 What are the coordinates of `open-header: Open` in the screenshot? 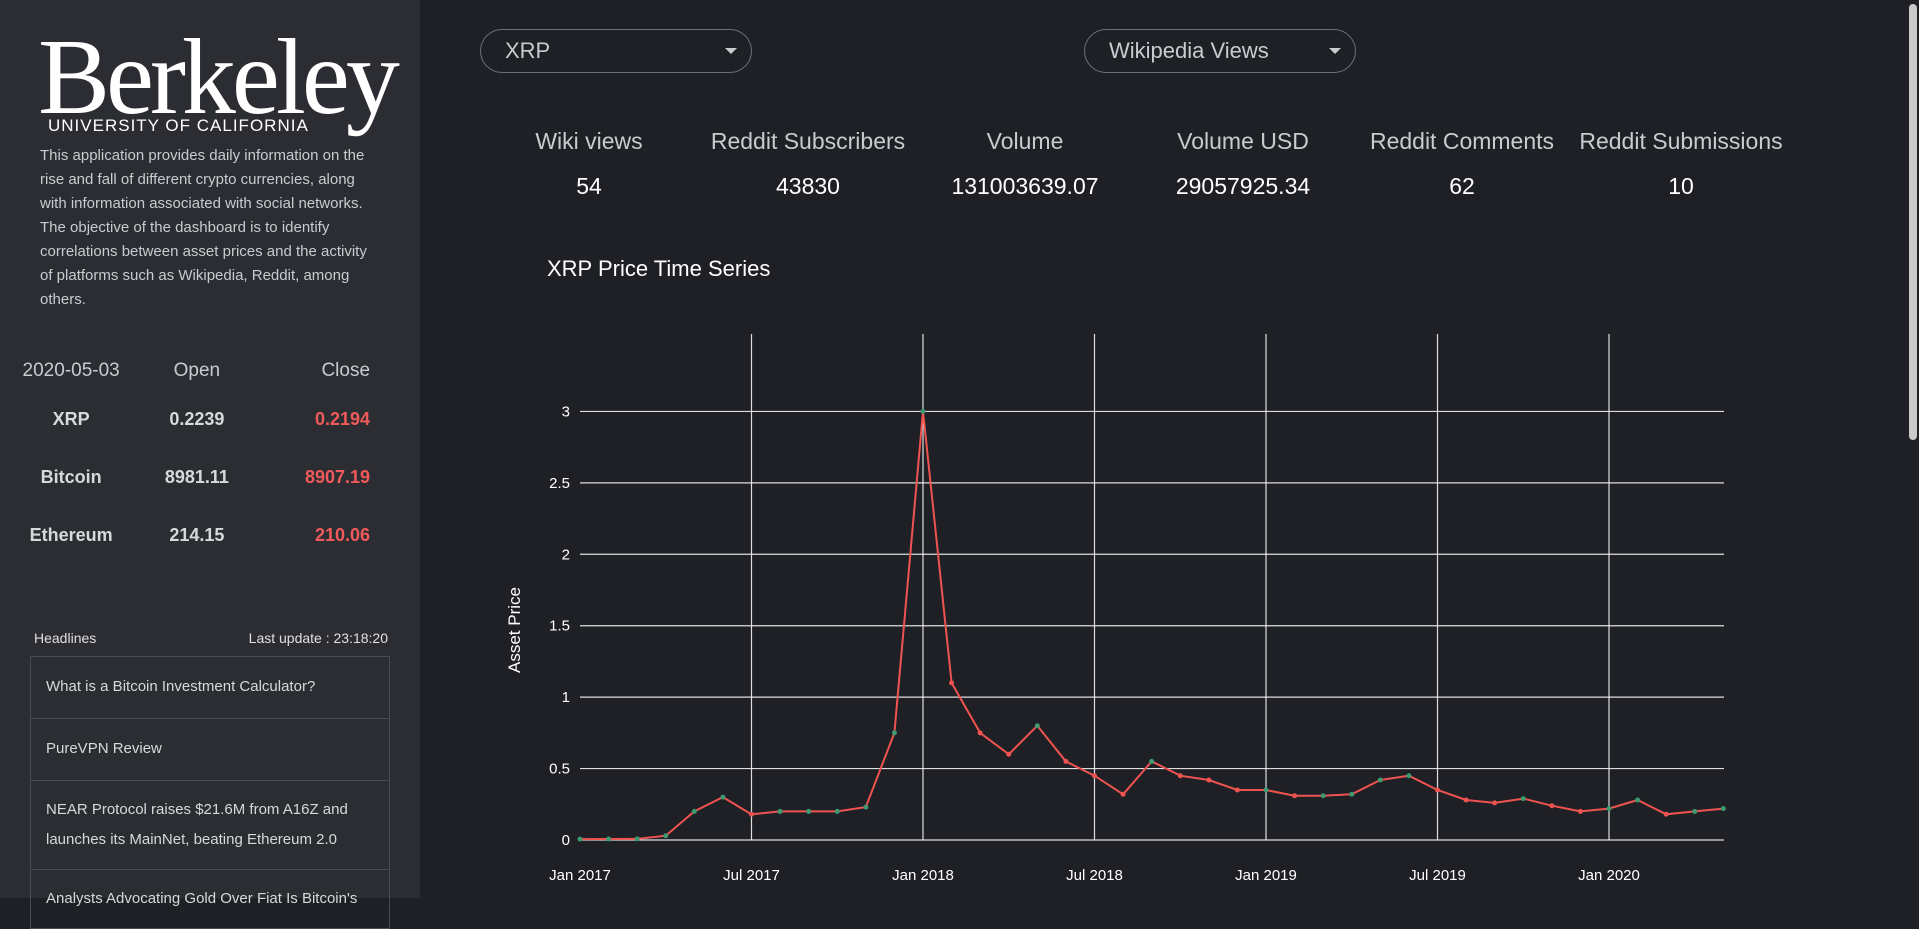 It's located at (197, 370).